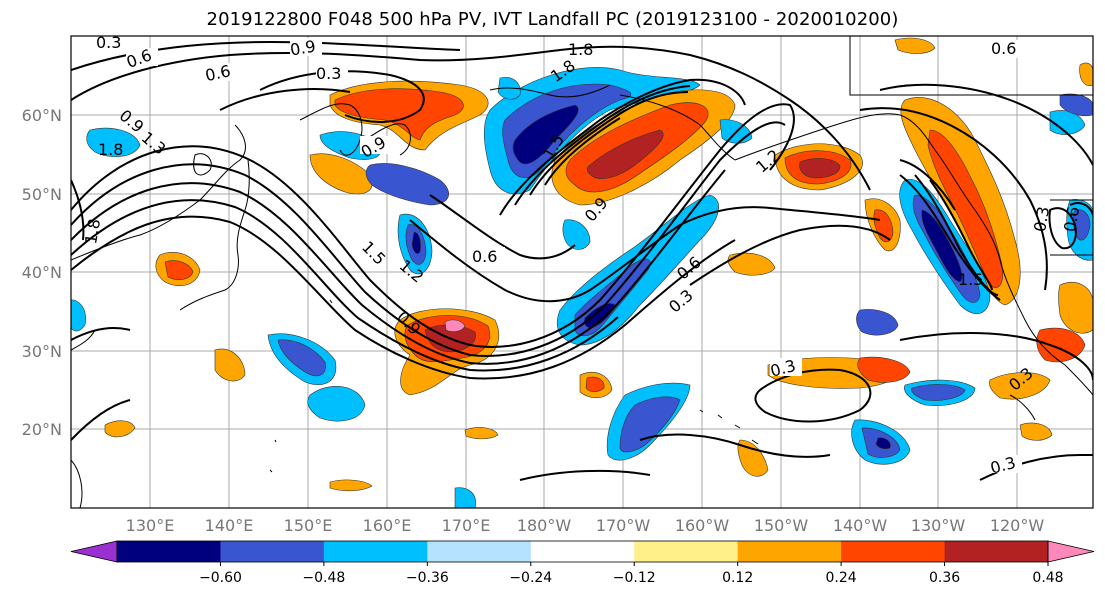 The image size is (1105, 601). What do you see at coordinates (1047, 578) in the screenshot?
I see `colorbar-tick-label: 0.48` at bounding box center [1047, 578].